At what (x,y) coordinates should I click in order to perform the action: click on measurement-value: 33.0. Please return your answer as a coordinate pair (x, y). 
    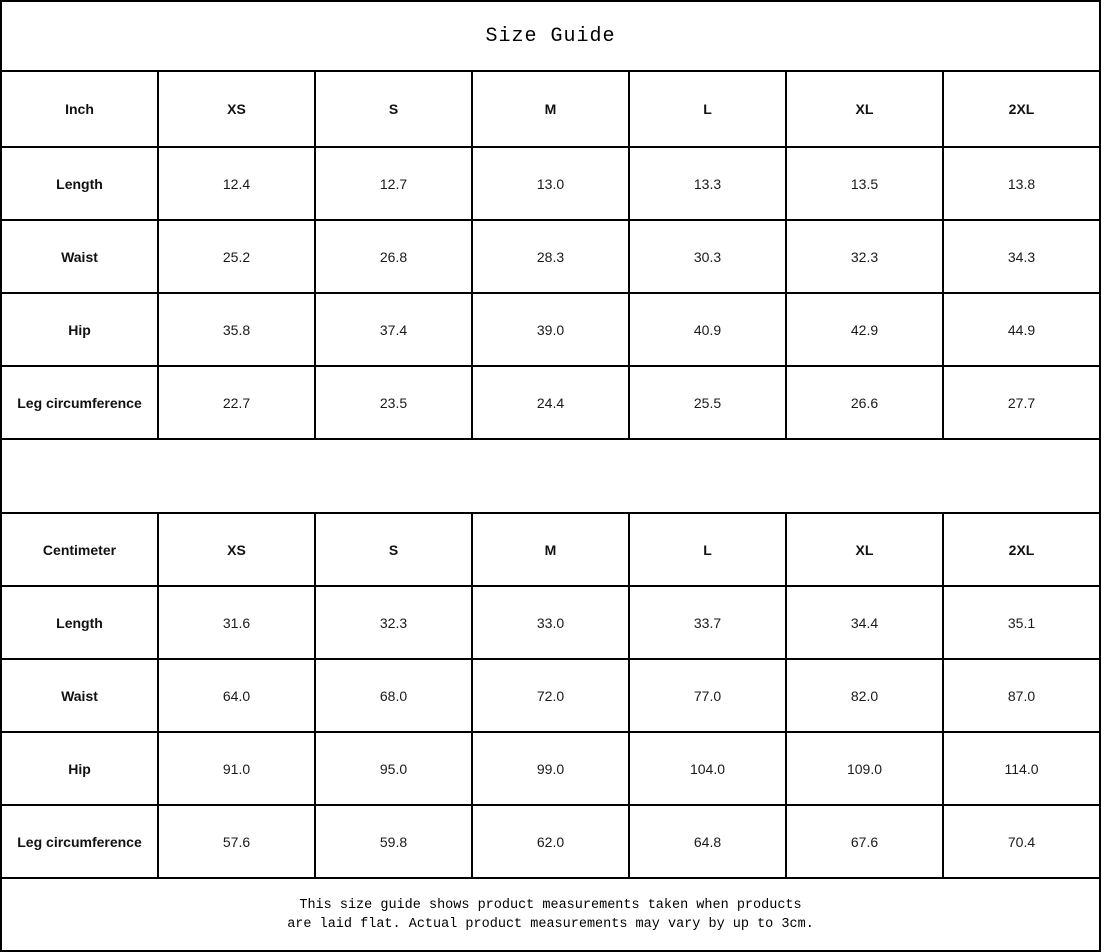
    Looking at the image, I should click on (550, 622).